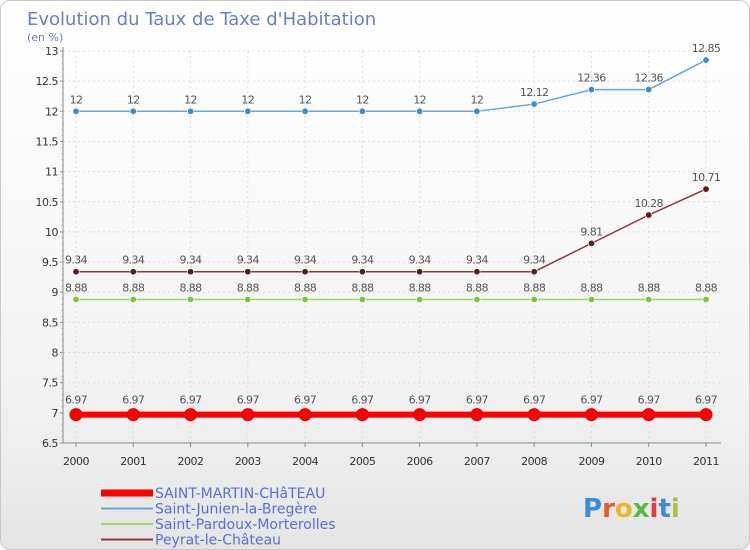 Image resolution: width=750 pixels, height=550 pixels. I want to click on x-tick-label: 2007, so click(477, 461).